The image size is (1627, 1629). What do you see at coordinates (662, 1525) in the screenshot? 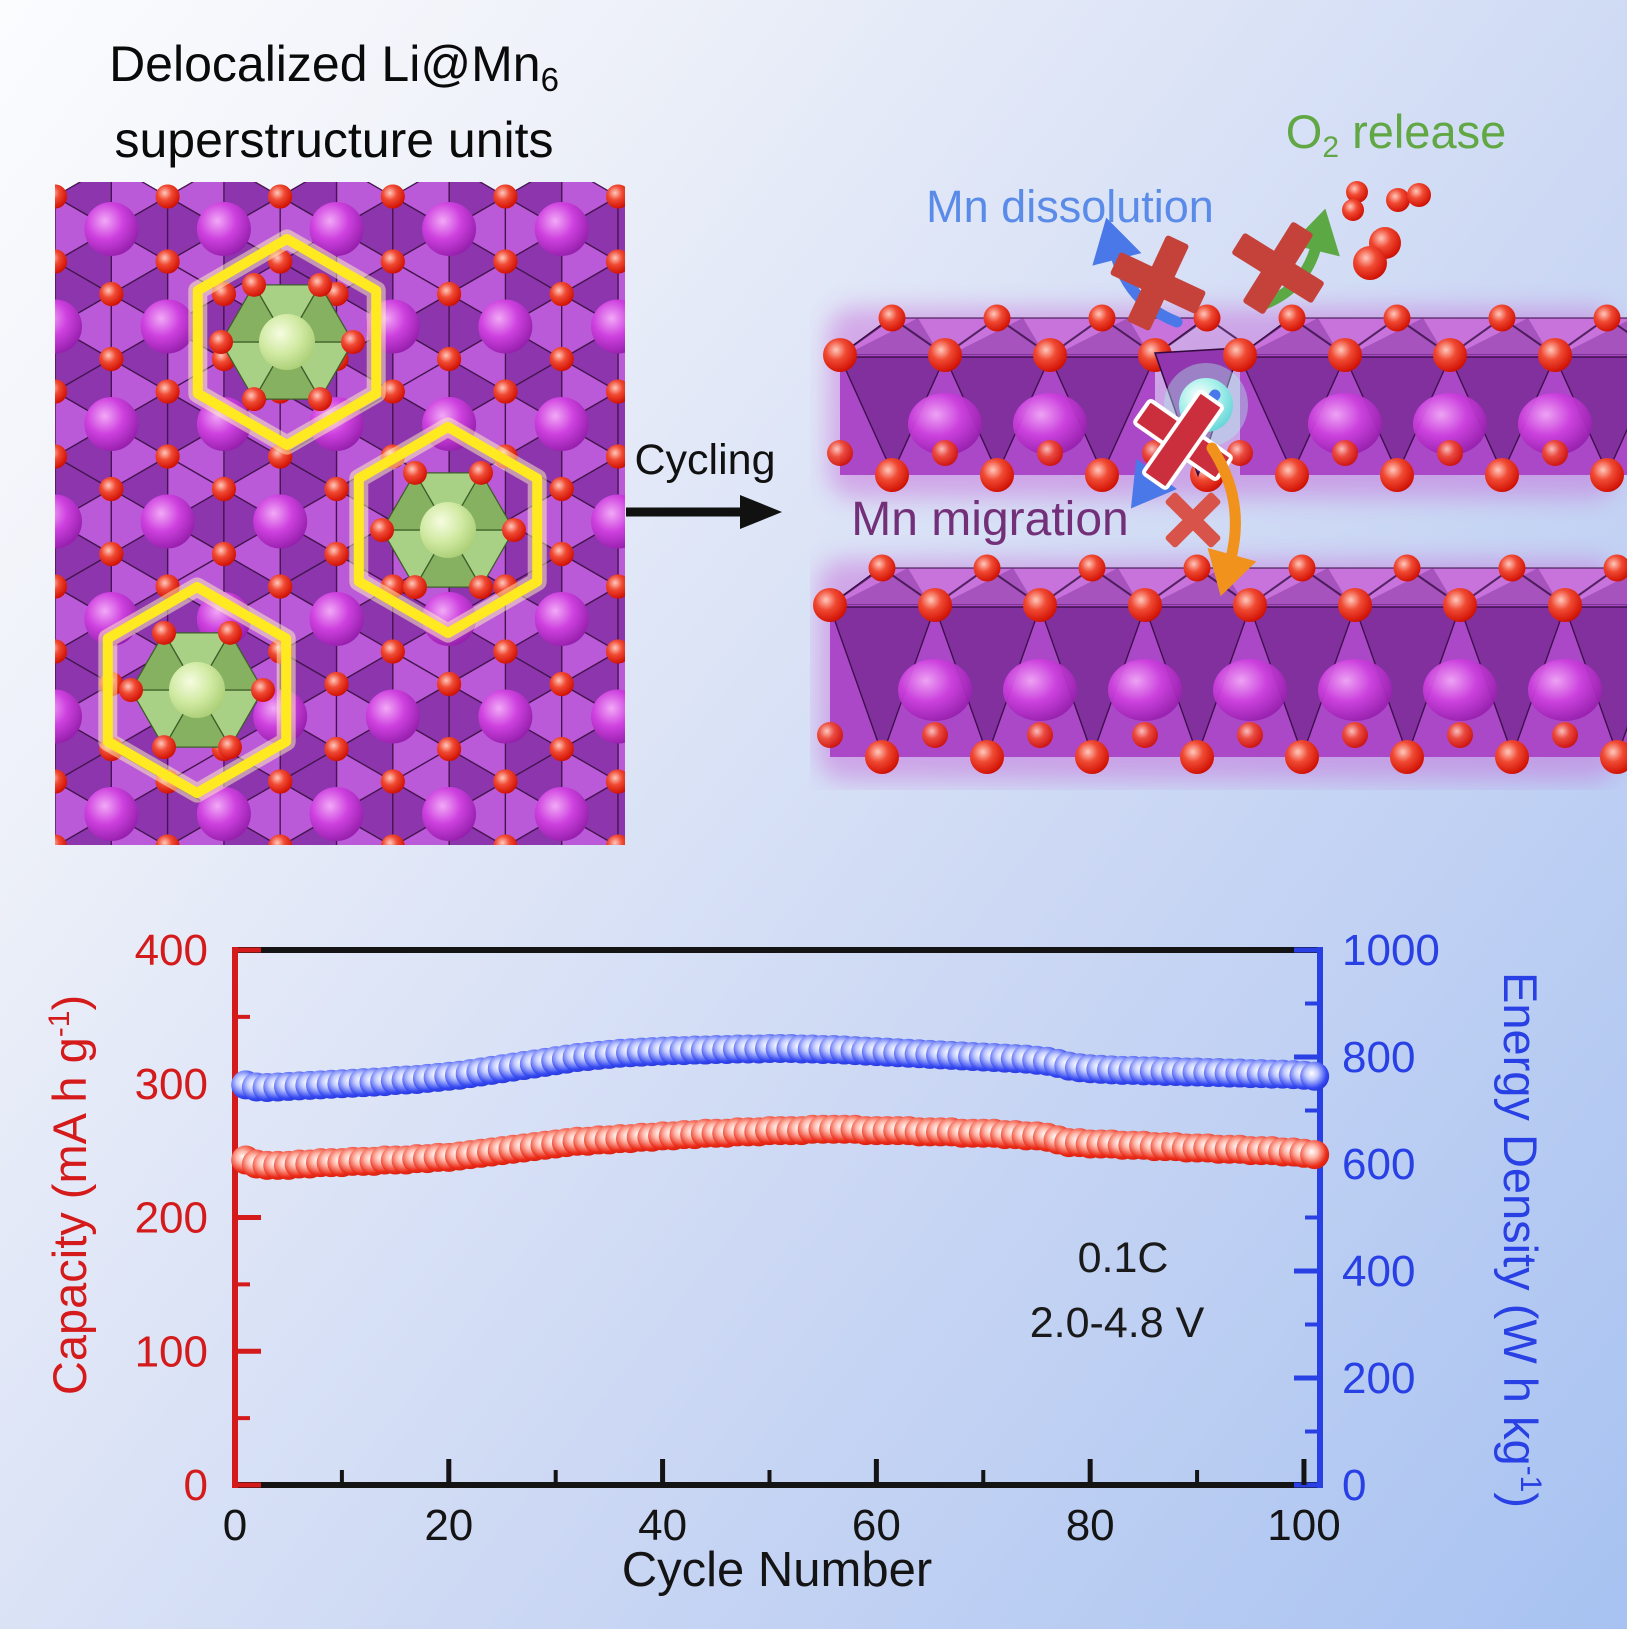
I see `x-tick-label: 40` at bounding box center [662, 1525].